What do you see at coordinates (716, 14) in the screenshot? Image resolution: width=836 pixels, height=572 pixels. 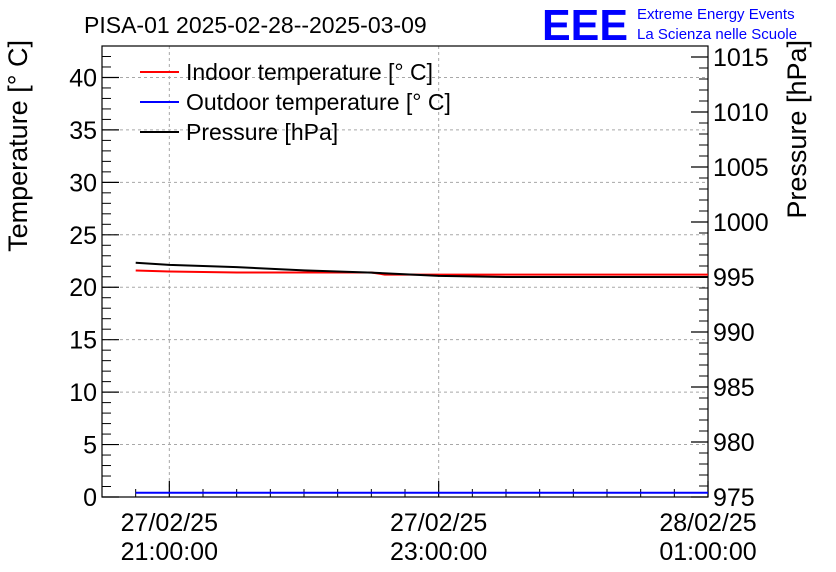 I see `eee-logo-line1: Extreme Energy Events` at bounding box center [716, 14].